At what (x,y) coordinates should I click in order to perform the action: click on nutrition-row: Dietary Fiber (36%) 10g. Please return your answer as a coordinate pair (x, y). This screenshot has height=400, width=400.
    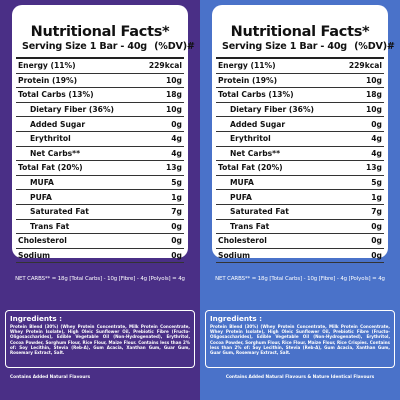
    Looking at the image, I should click on (300, 110).